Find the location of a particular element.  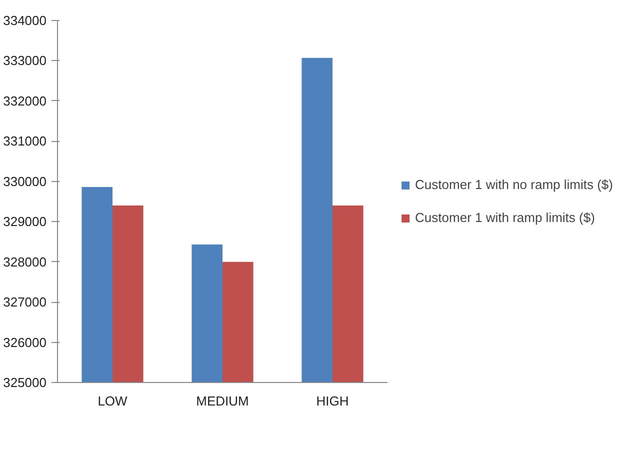

y-tick-label: 329000 is located at coordinates (25, 222).